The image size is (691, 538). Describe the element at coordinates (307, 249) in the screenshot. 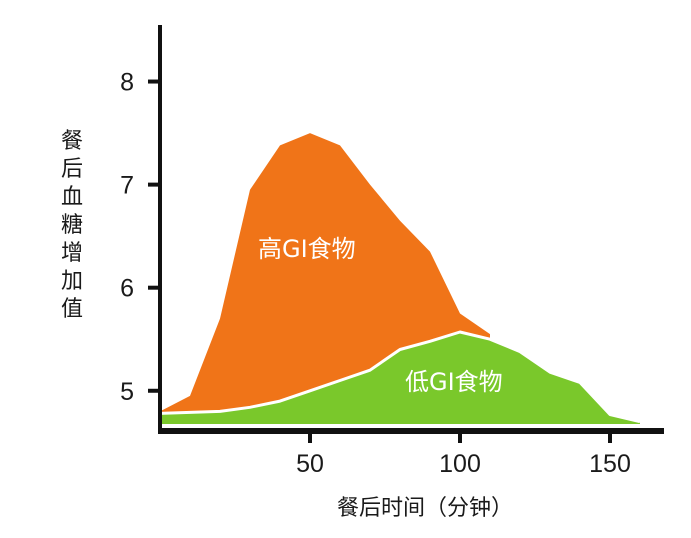

I see `series-label-high-gi: 高GI食物` at that location.